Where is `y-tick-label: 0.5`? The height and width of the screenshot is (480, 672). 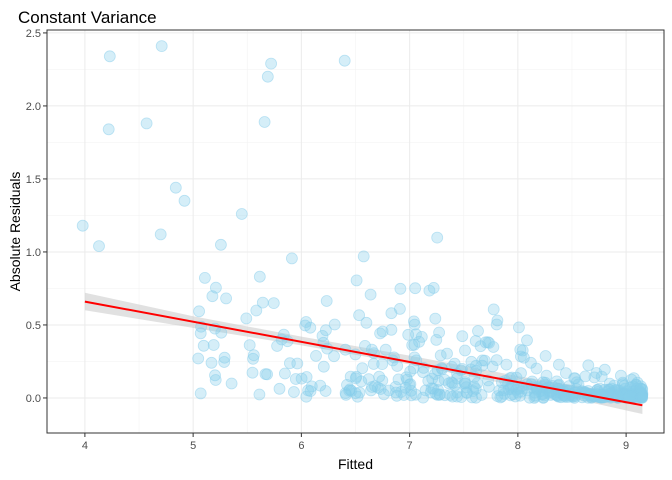 y-tick-label: 0.5 is located at coordinates (33, 326).